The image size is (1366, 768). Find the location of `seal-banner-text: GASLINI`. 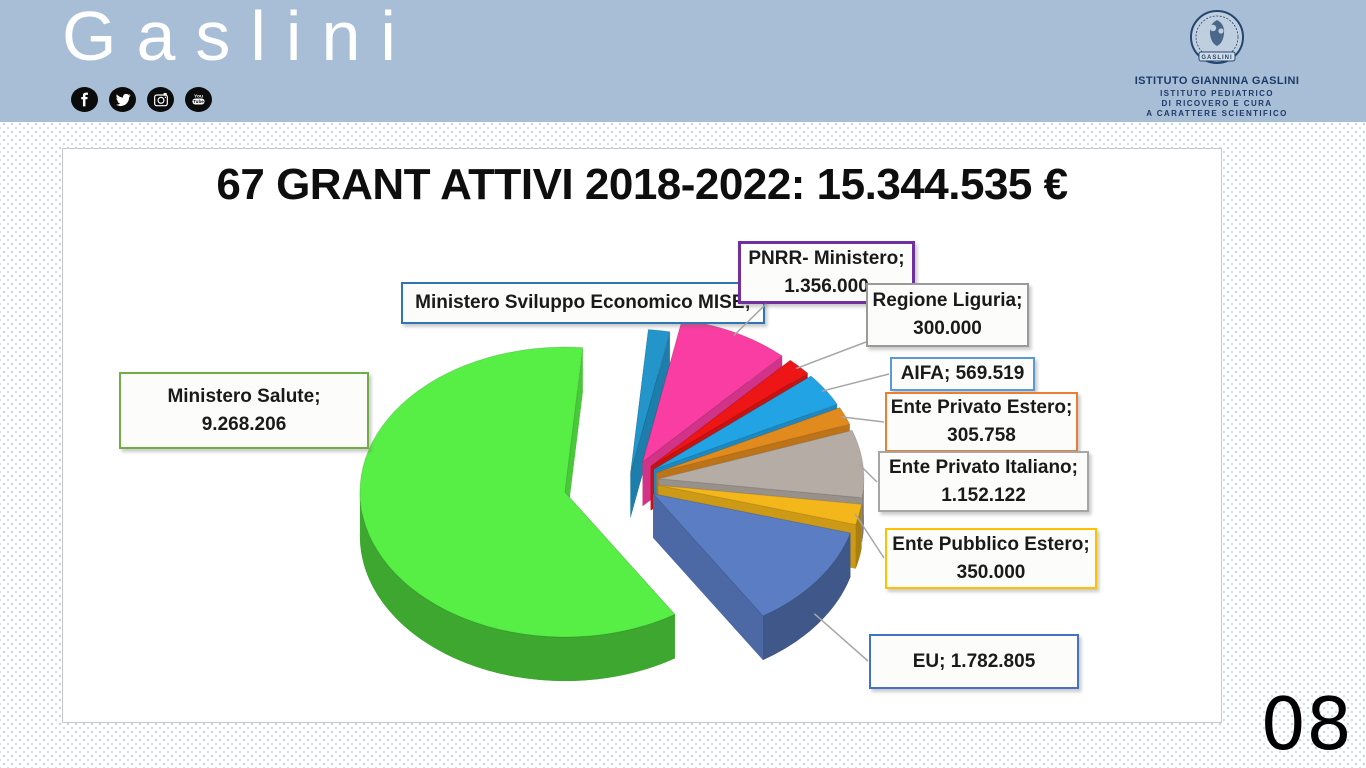

seal-banner-text: GASLINI is located at coordinates (1216, 58).